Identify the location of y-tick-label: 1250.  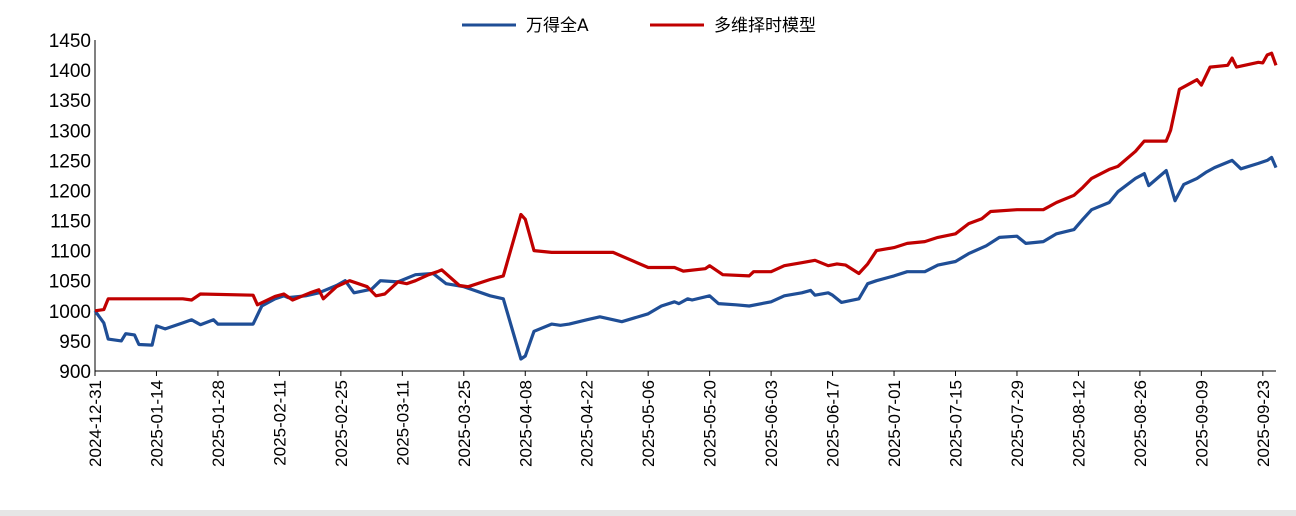
(70, 161).